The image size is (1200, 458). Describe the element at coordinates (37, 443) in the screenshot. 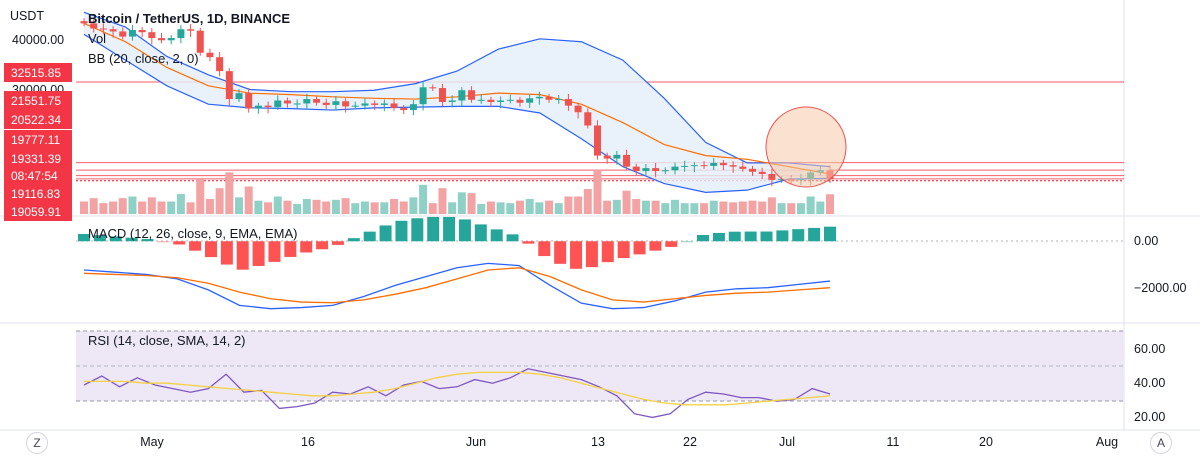

I see `zoom-z-button: Z` at that location.